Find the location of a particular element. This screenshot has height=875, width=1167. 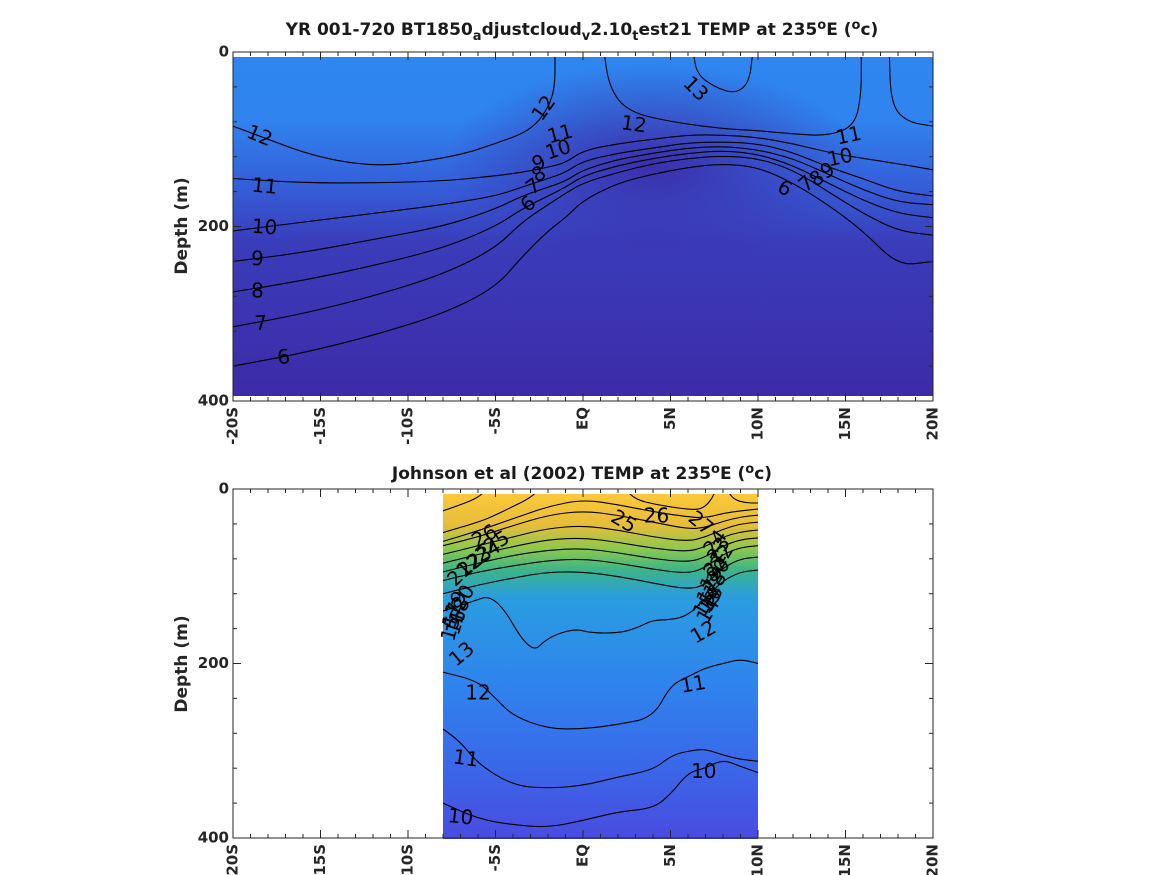

contour-lines is located at coordinates (600, 661).